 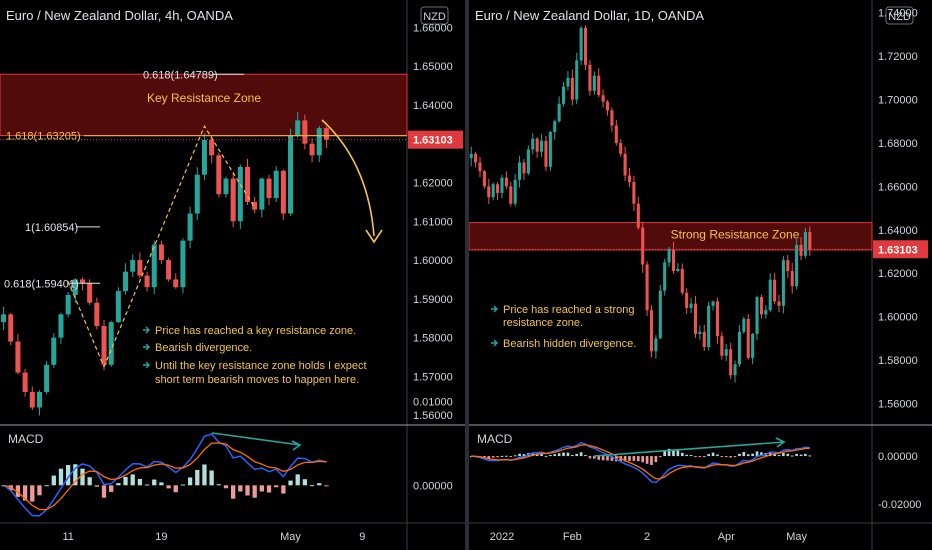 What do you see at coordinates (86, 324) in the screenshot?
I see `fib-retracement-leg` at bounding box center [86, 324].